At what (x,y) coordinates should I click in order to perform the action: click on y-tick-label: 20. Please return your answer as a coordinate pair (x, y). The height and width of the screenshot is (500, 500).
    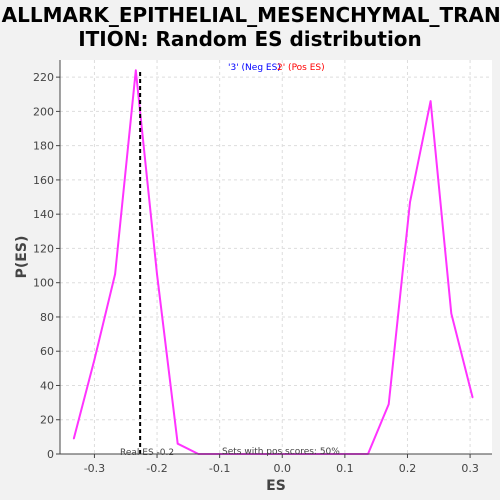
    Looking at the image, I should click on (47, 420).